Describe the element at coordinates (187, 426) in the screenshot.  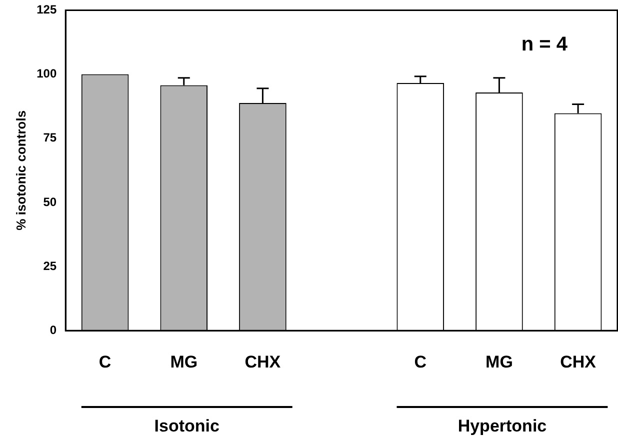
I see `text: Isotonic` at that location.